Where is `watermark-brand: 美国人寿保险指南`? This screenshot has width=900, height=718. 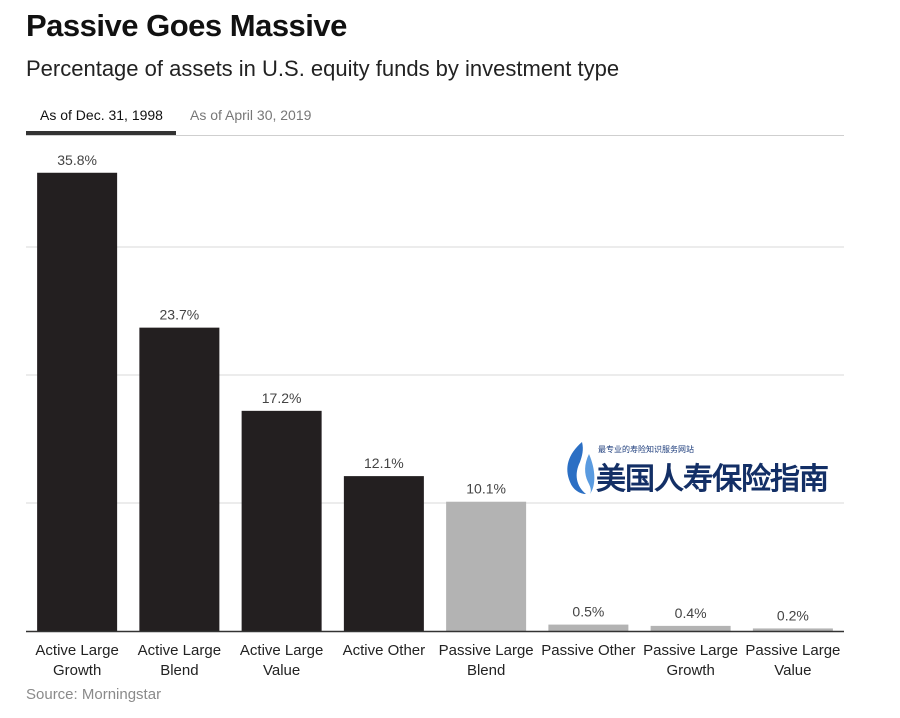
watermark-brand: 美国人寿保险指南 is located at coordinates (712, 479).